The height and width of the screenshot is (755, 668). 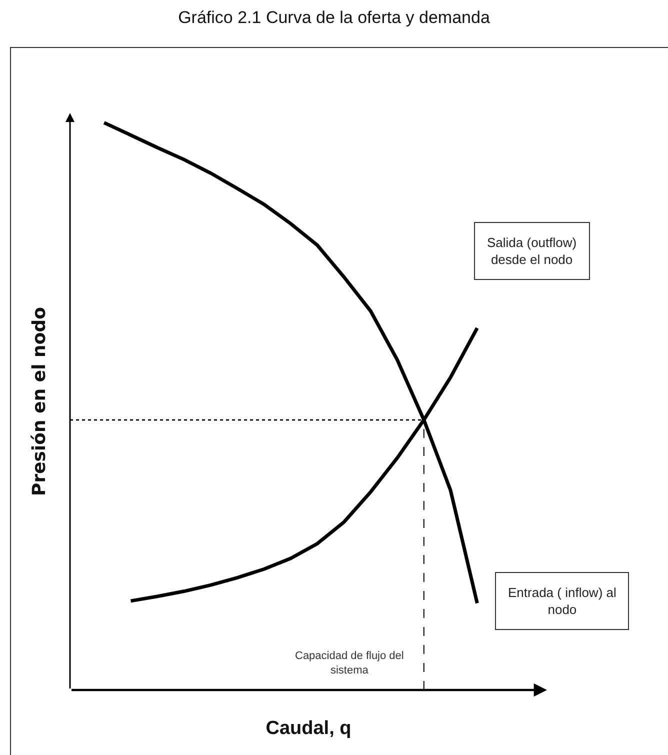 I want to click on text: Entrada ( inflow) al nodo, so click(x=562, y=601).